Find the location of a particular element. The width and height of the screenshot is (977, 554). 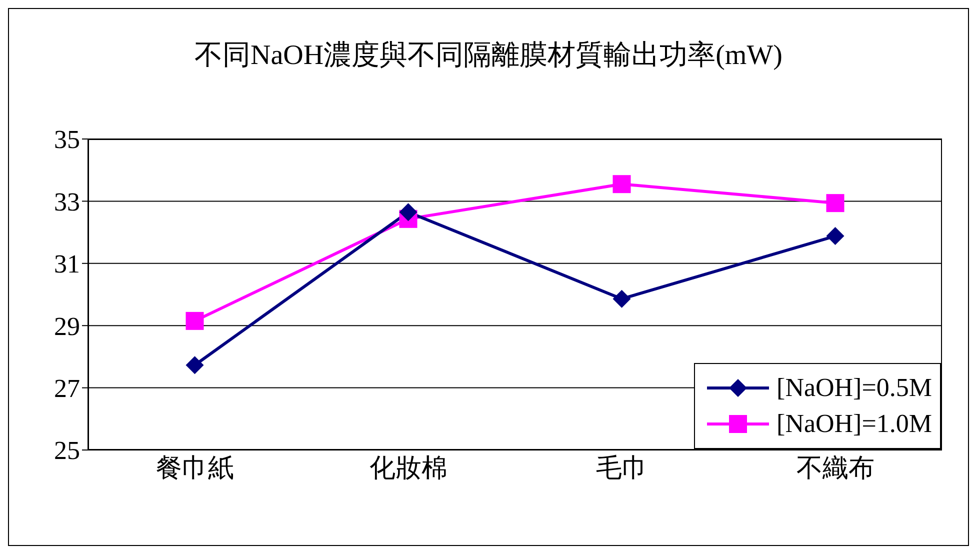

x-tick-label: 餐巾紙 is located at coordinates (195, 467).